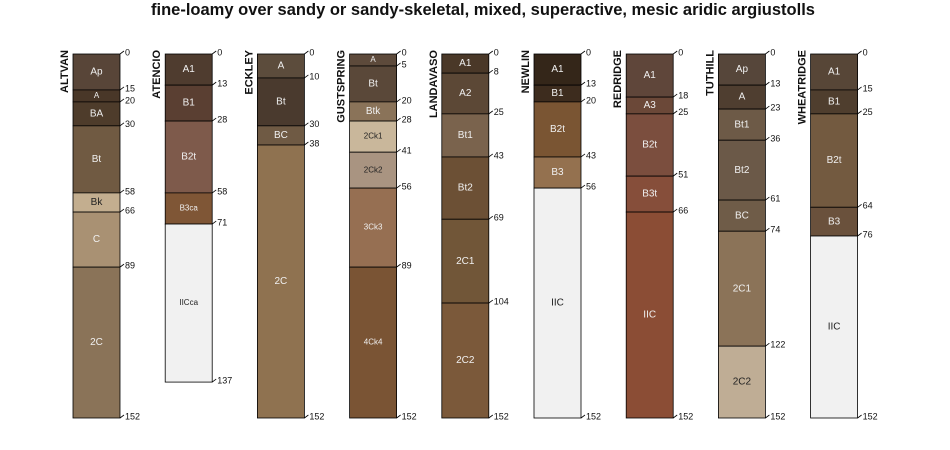 This screenshot has width=950, height=450. I want to click on depth-label: 76, so click(868, 234).